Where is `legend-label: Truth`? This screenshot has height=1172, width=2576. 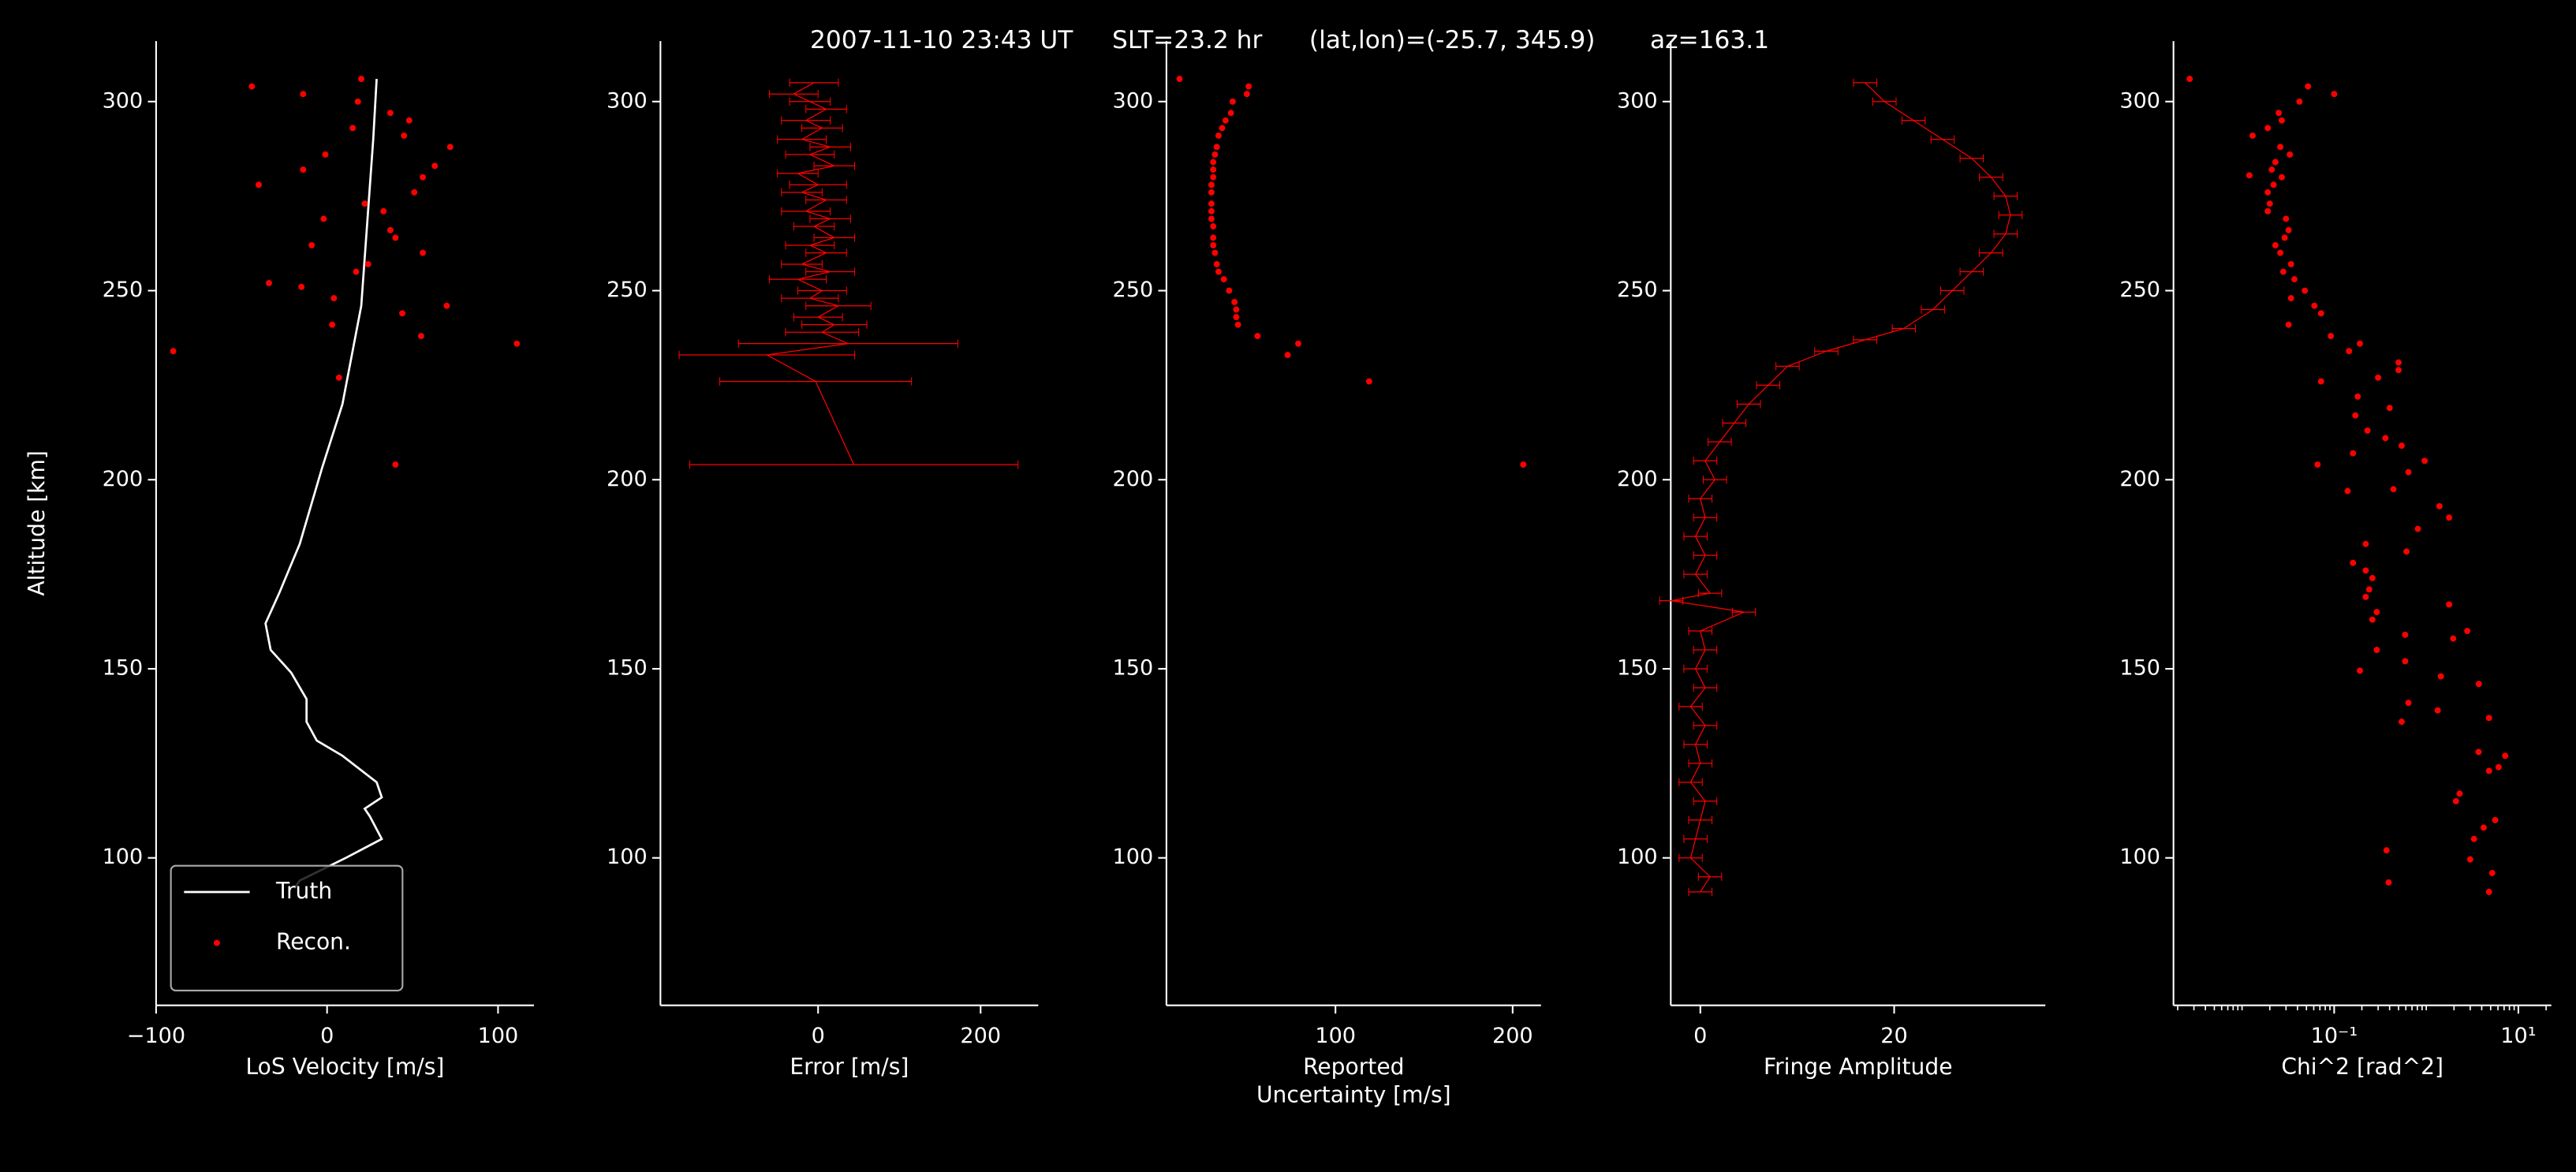 legend-label: Truth is located at coordinates (303, 891).